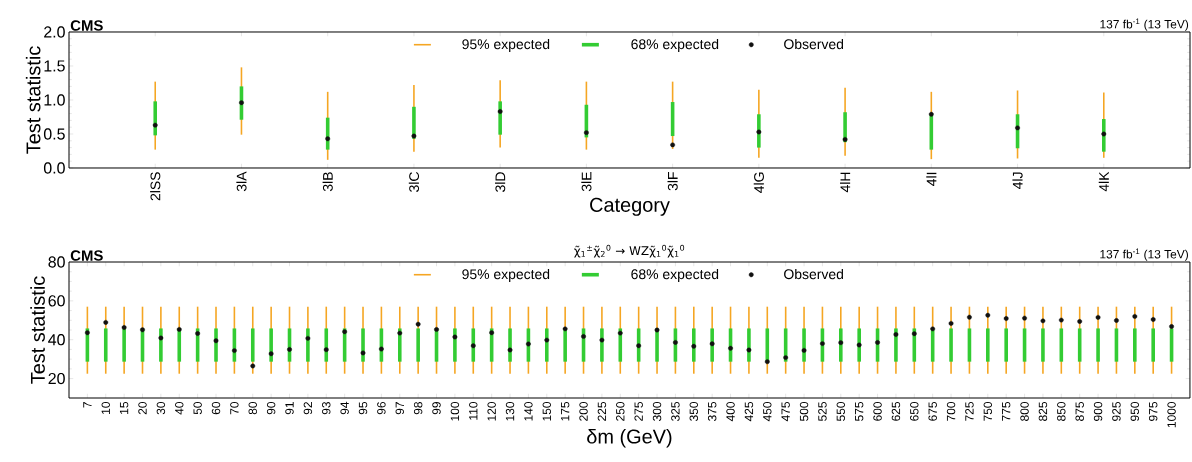  What do you see at coordinates (289, 408) in the screenshot?
I see `x-tick-label: 91` at bounding box center [289, 408].